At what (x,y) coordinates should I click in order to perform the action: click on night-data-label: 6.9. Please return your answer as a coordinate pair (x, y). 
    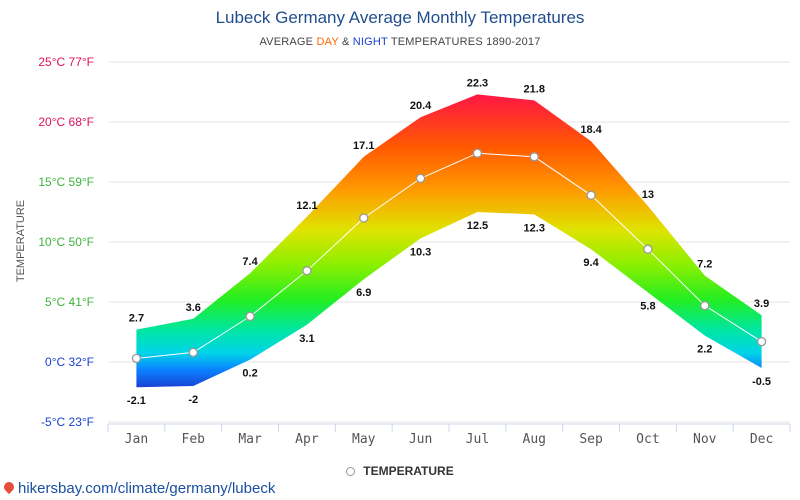
    Looking at the image, I should click on (363, 293).